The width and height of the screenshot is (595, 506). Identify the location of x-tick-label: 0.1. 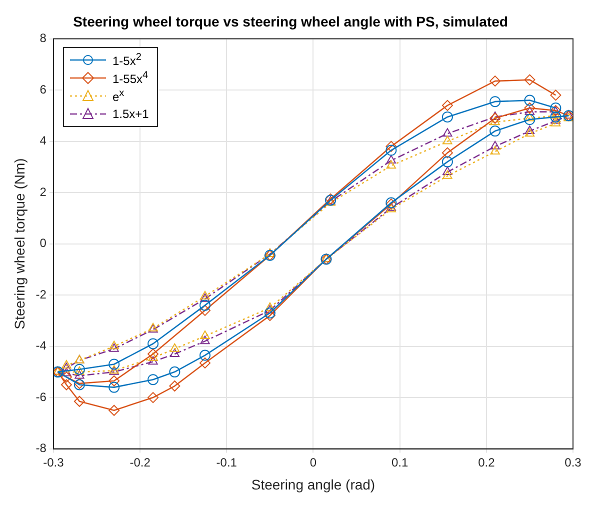
(399, 462).